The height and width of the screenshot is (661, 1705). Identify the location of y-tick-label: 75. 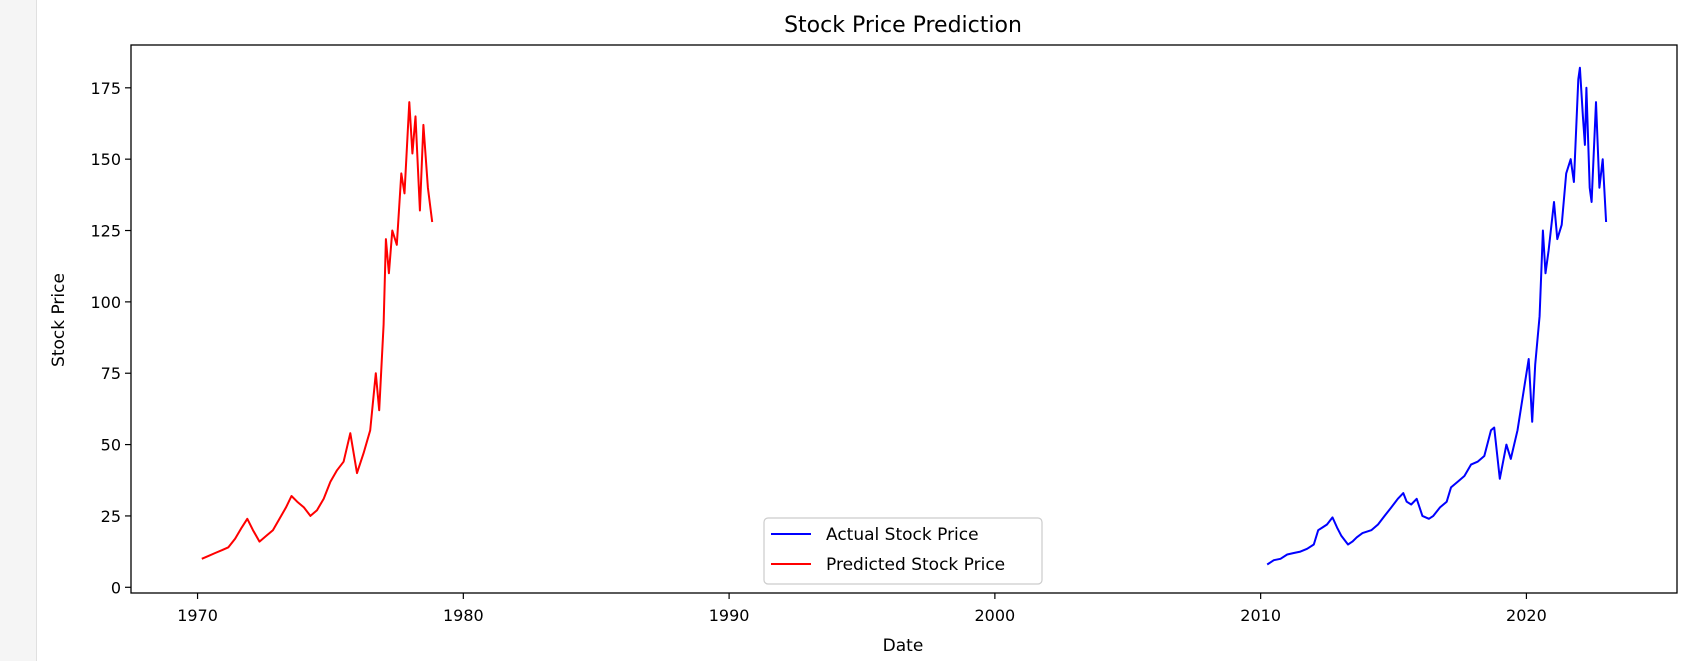
(111, 373).